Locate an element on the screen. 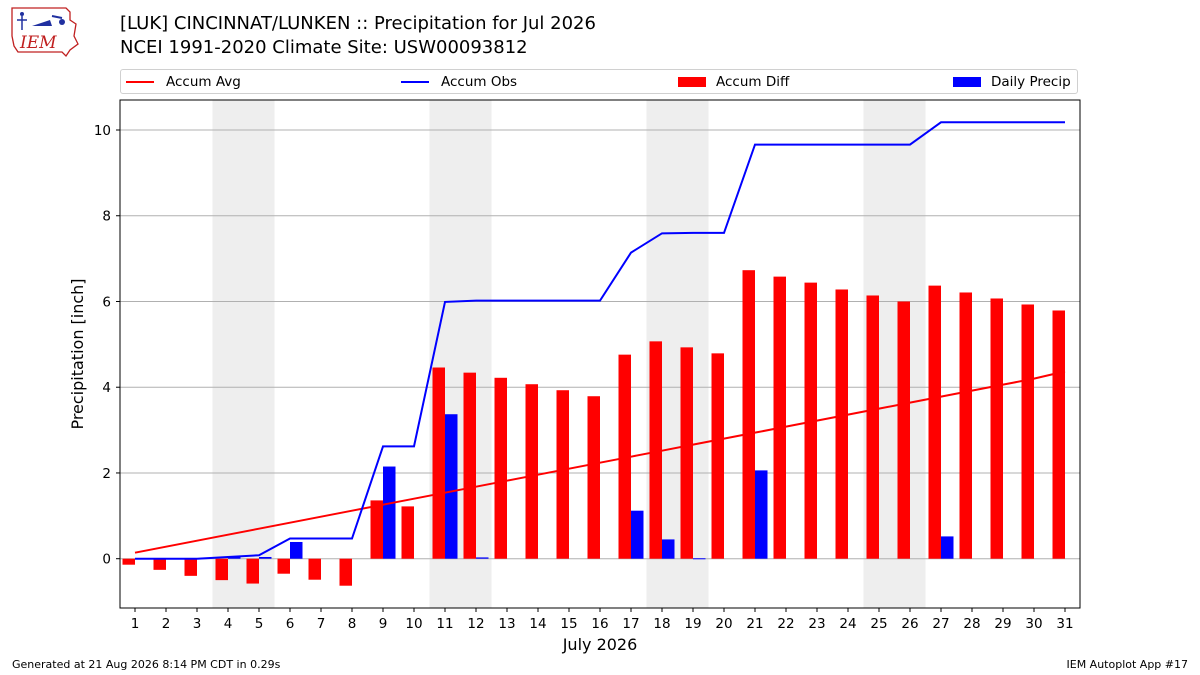 The height and width of the screenshot is (675, 1200). weekend-shade is located at coordinates (243, 354).